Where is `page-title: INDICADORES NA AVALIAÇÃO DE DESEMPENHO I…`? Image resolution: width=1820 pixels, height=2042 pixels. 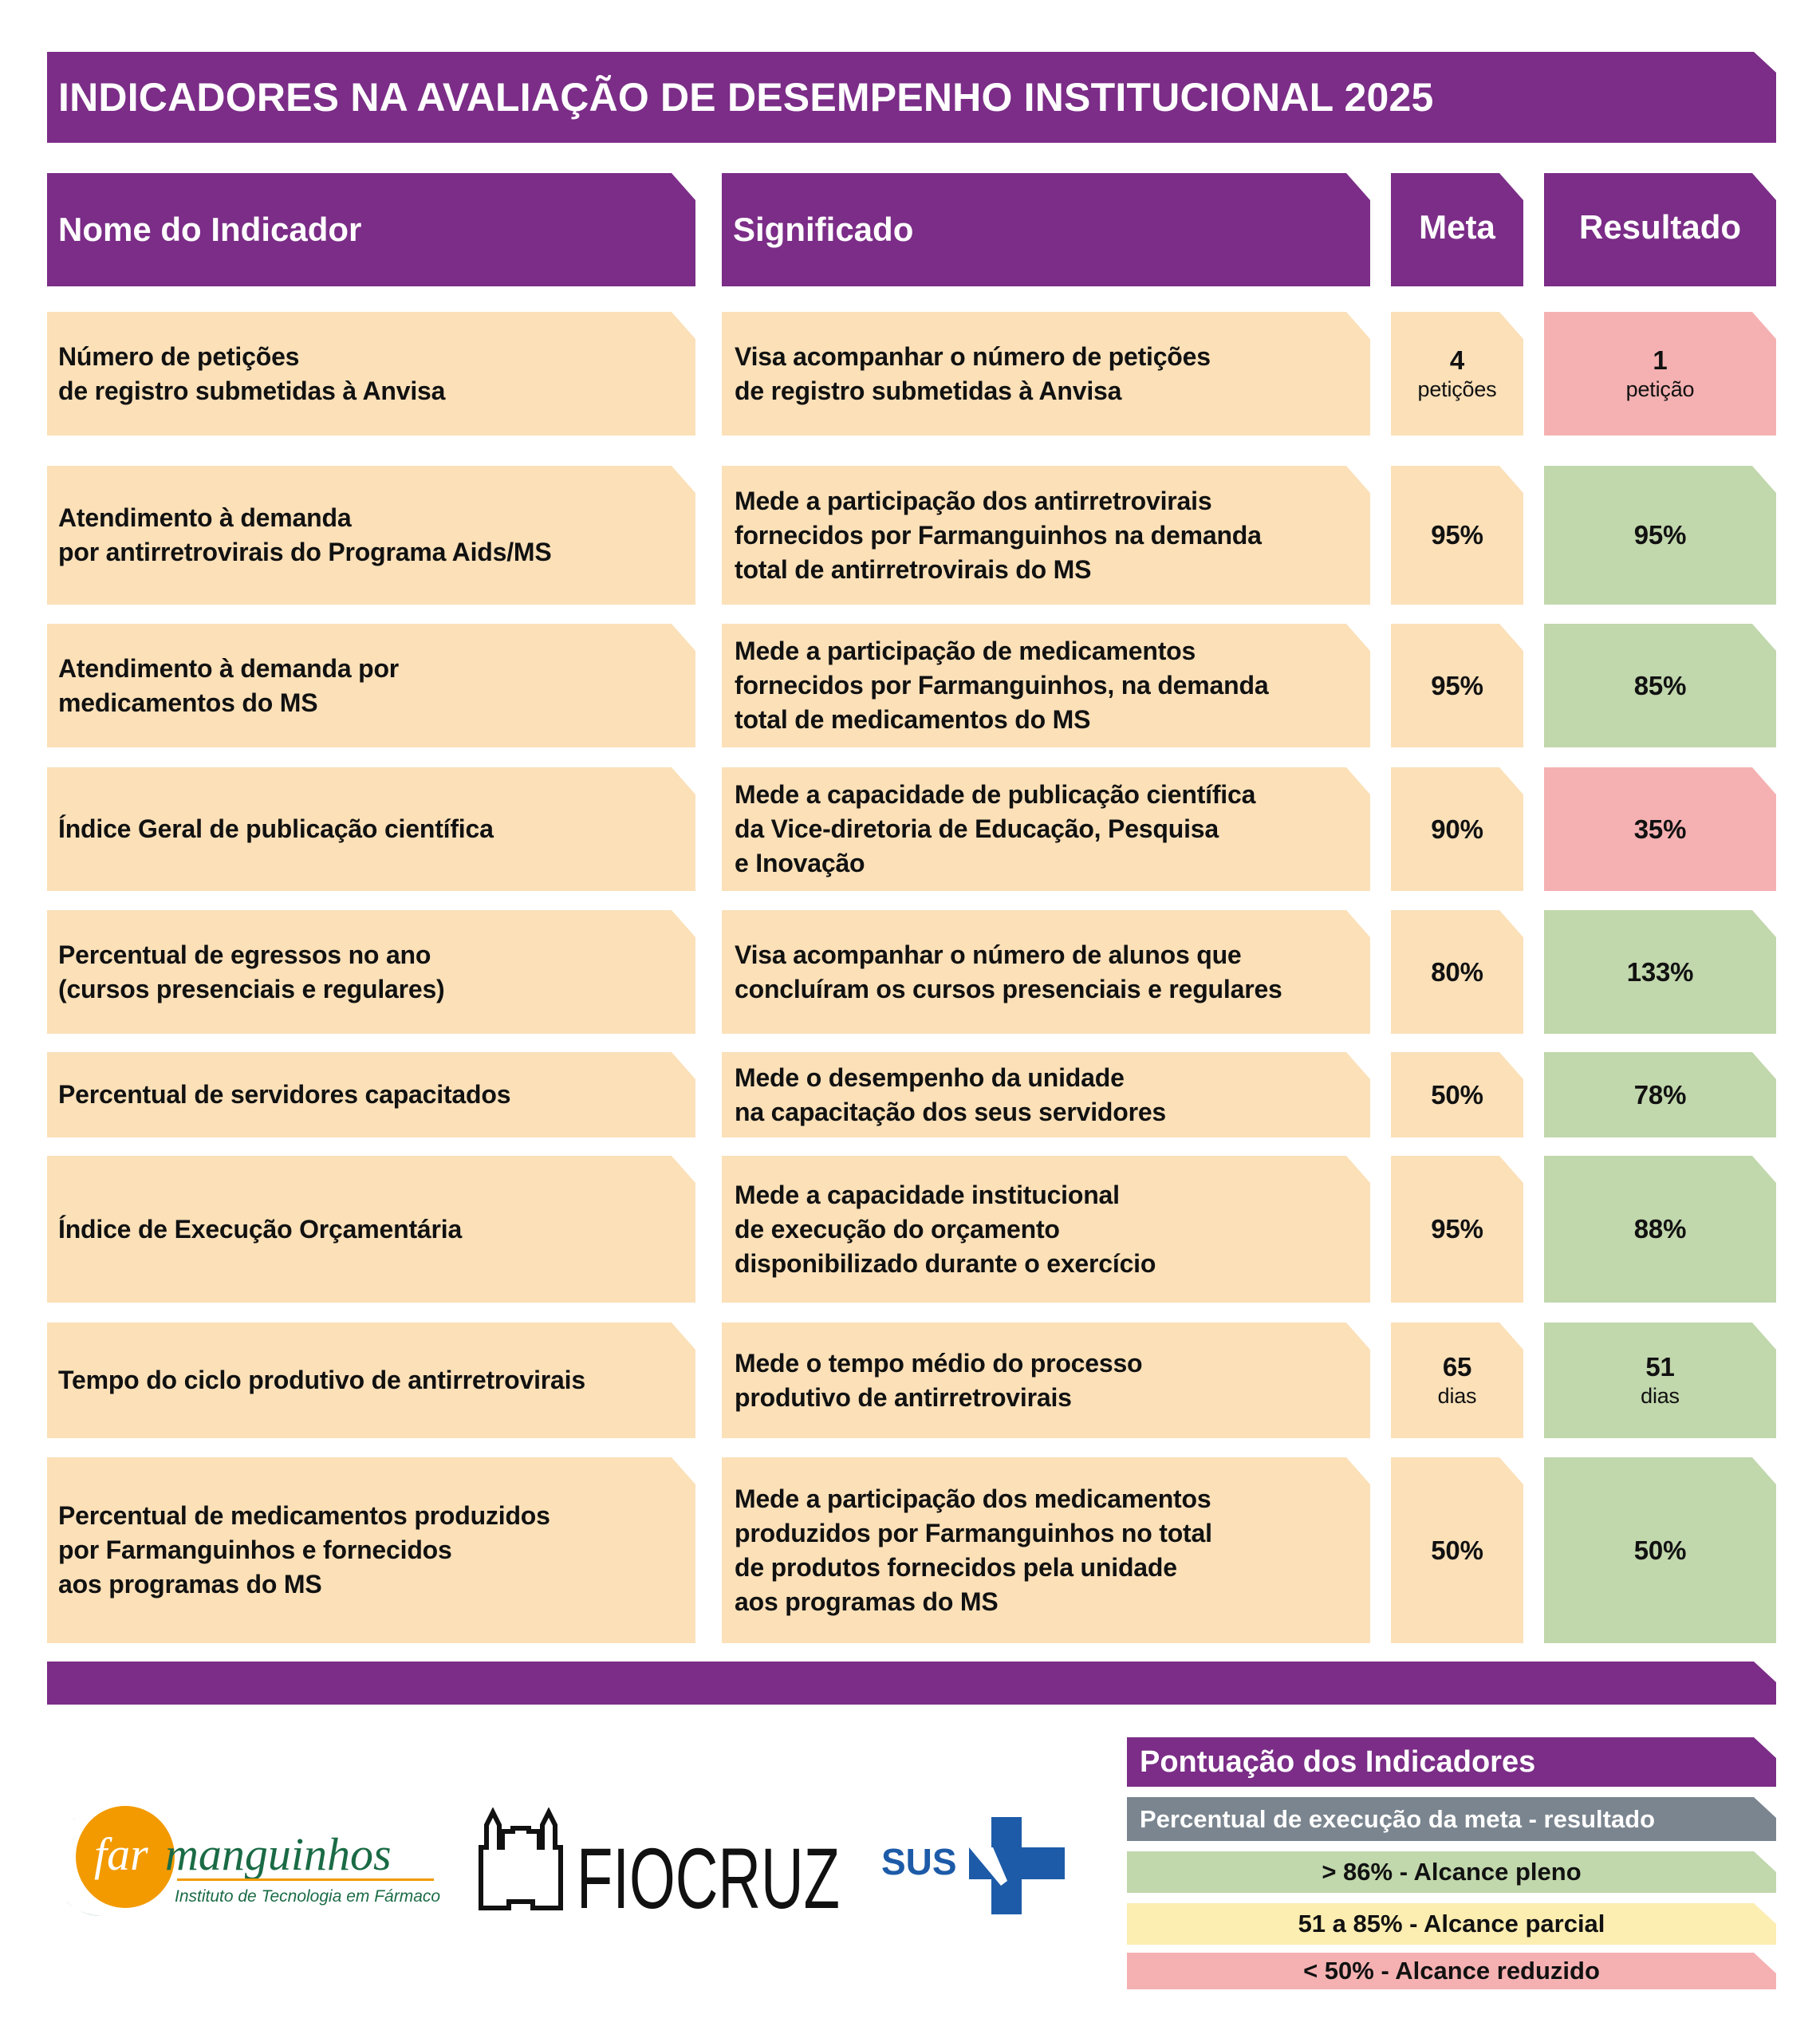
page-title: INDICADORES NA AVALIAÇÃO DE DESEMPENHO I… is located at coordinates (911, 97).